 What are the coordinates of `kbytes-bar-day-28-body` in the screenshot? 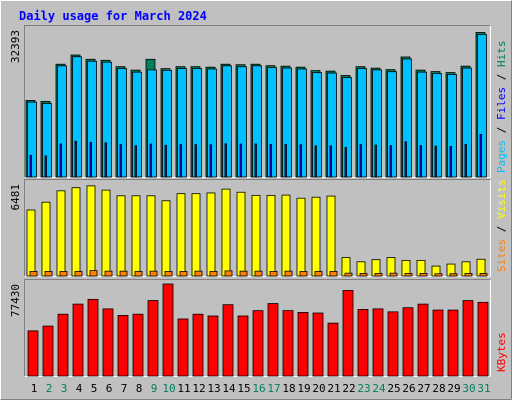 It's located at (438, 343).